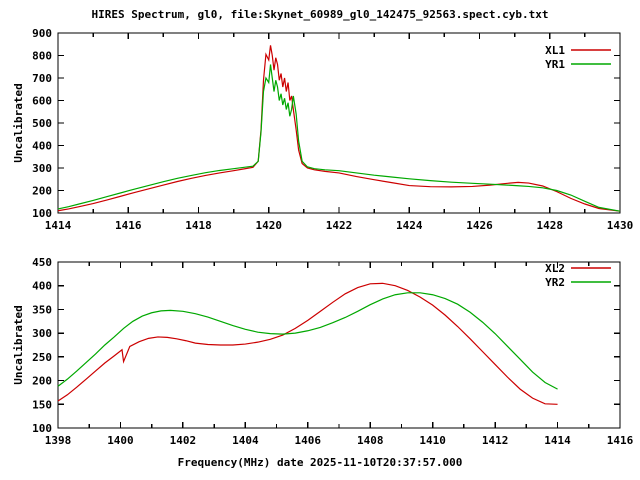 The height and width of the screenshot is (480, 640). I want to click on x-tick-label: 1406, so click(308, 440).